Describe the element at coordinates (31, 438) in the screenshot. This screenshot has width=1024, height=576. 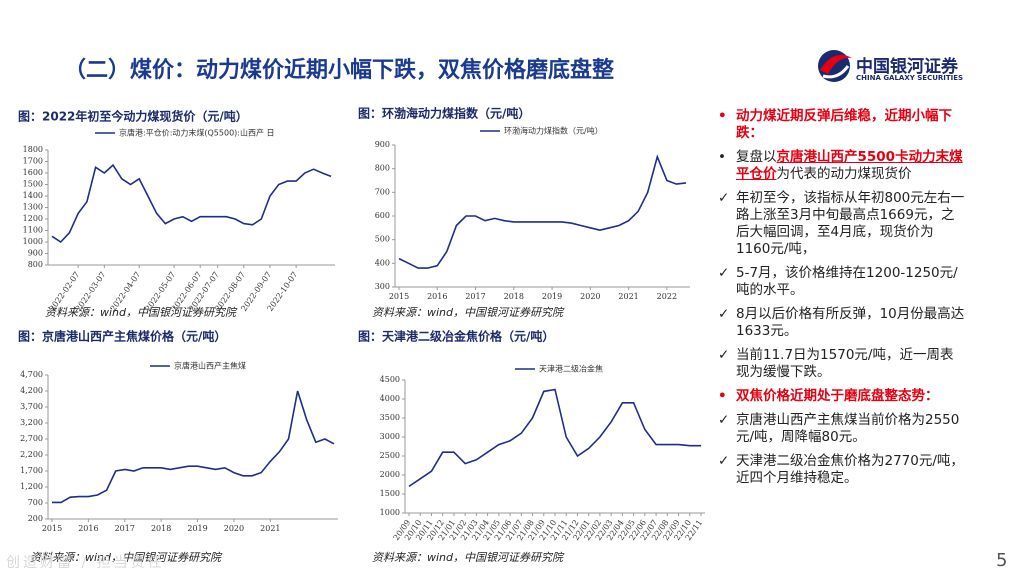
I see `y-tick-label: 2,700` at that location.